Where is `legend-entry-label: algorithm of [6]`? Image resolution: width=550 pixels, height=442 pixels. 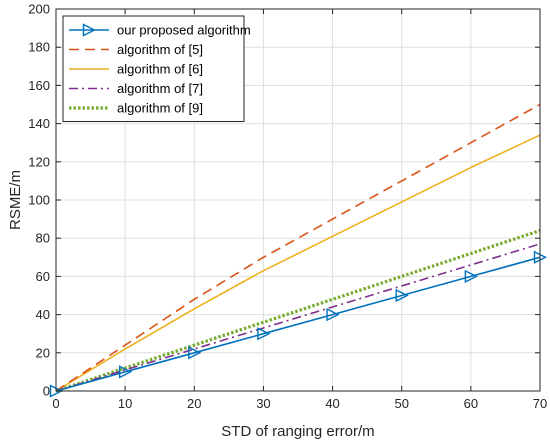 legend-entry-label: algorithm of [6] is located at coordinates (160, 69).